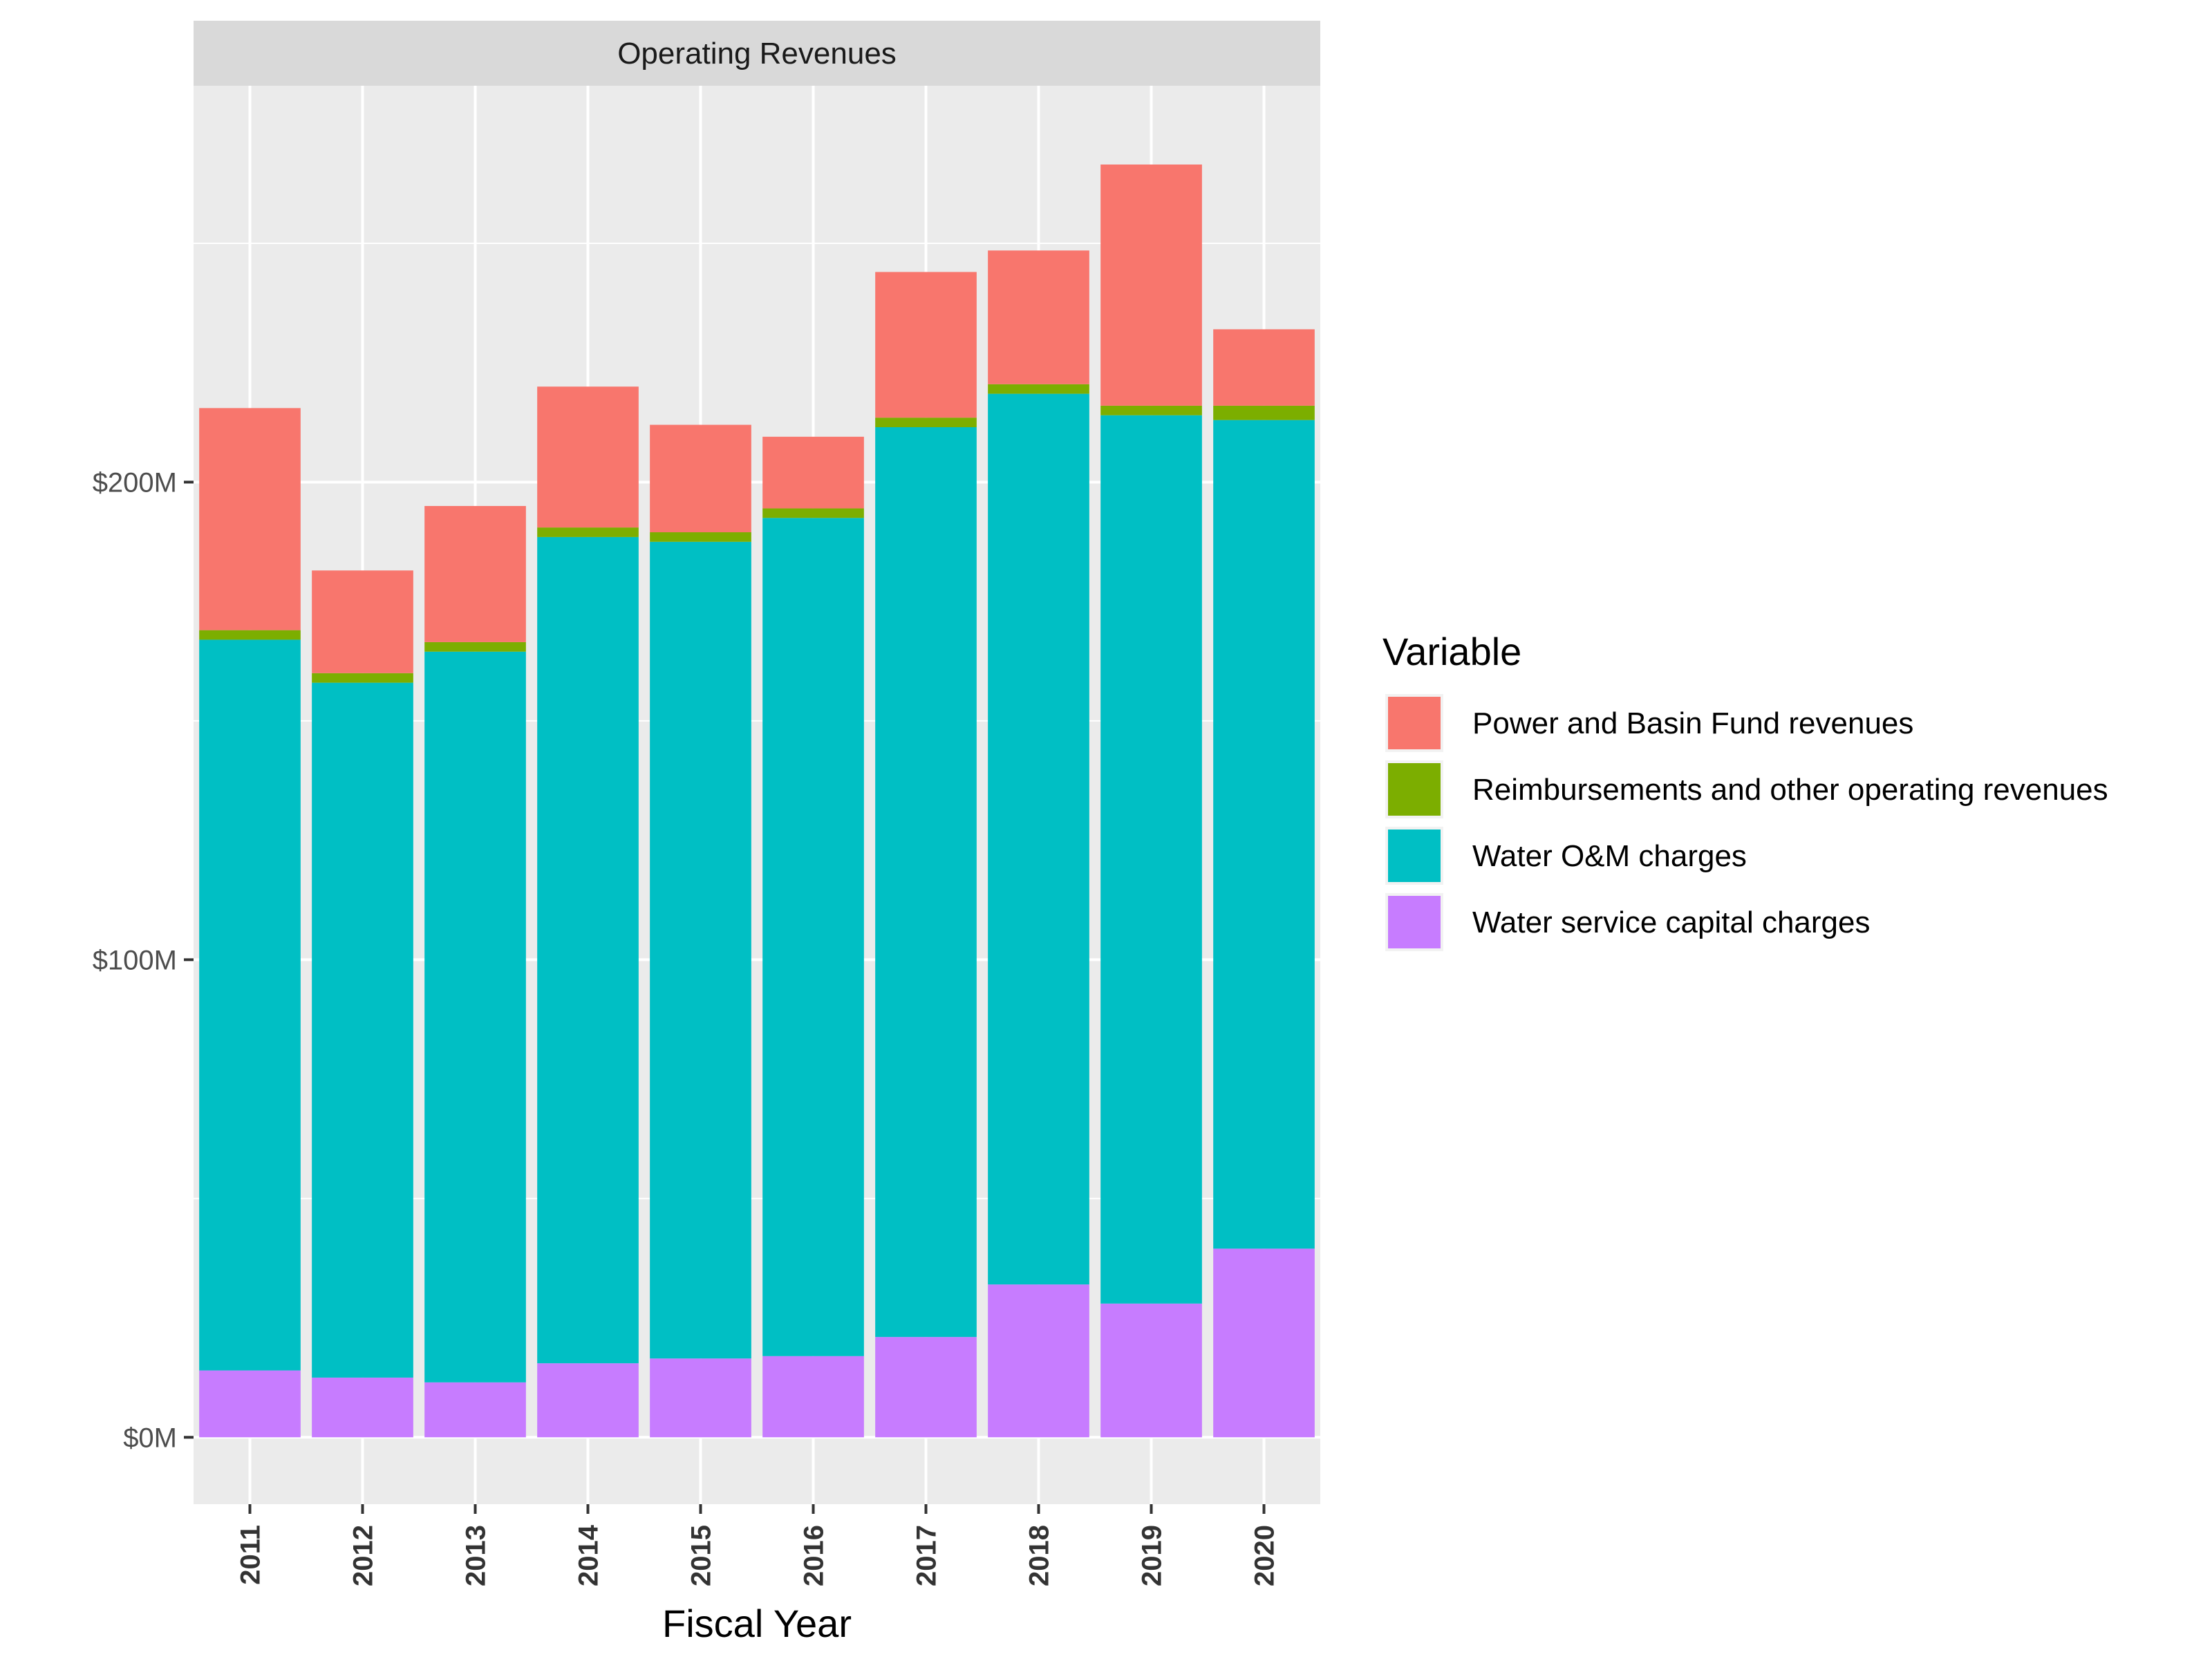  What do you see at coordinates (135, 482) in the screenshot?
I see `y-tick-label: $200M` at bounding box center [135, 482].